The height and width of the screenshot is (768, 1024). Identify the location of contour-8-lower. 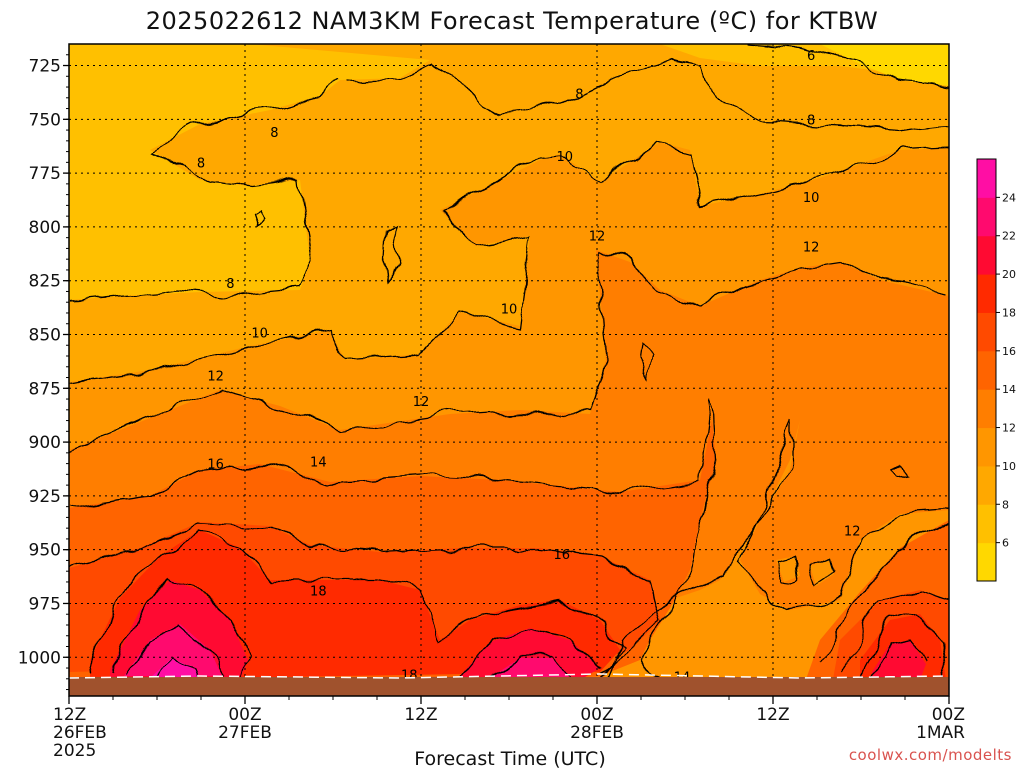
(205, 190).